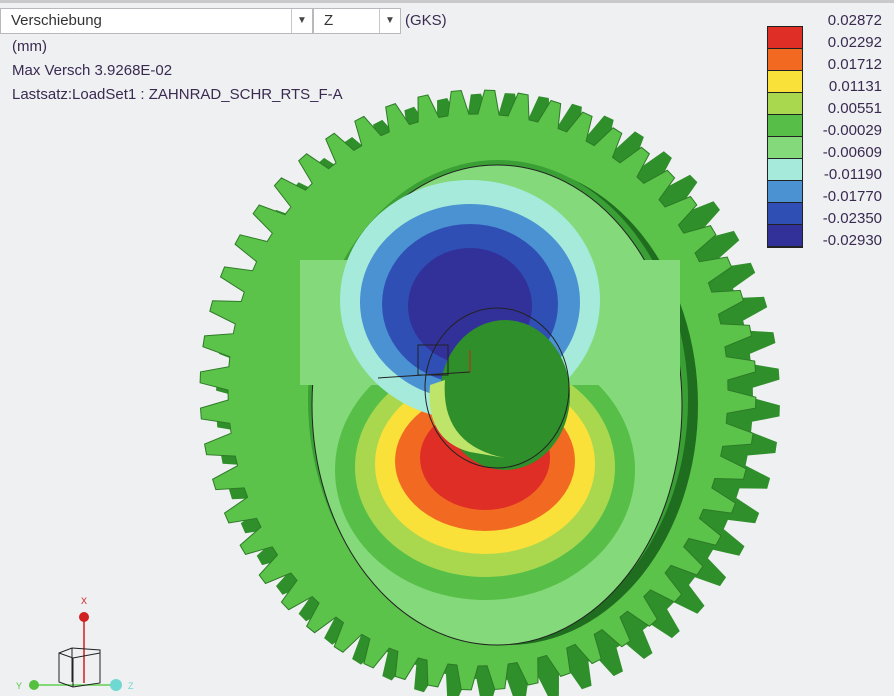 The height and width of the screenshot is (696, 894). Describe the element at coordinates (467, 419) in the screenshot. I see `hub-wall` at that location.